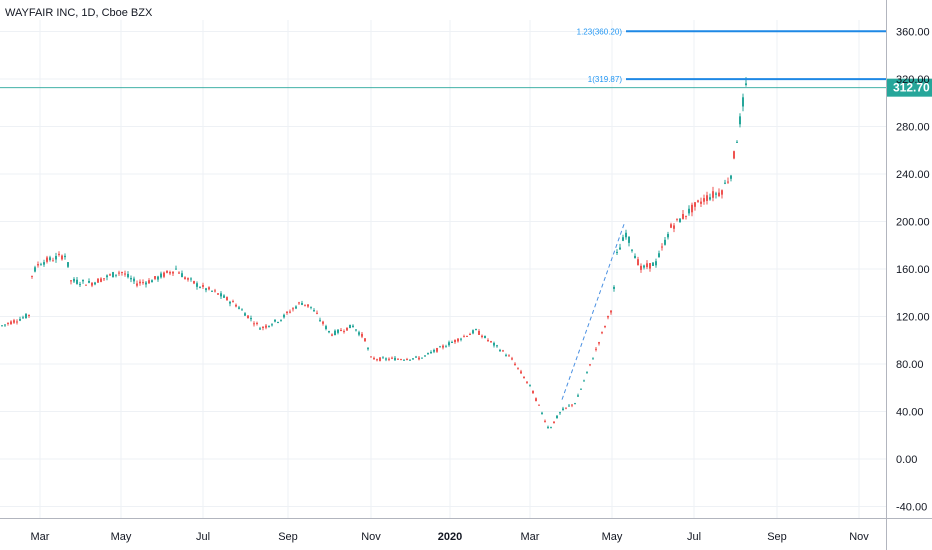 The image size is (932, 550). What do you see at coordinates (913, 318) in the screenshot?
I see `y-tick-label: 120.00` at bounding box center [913, 318].